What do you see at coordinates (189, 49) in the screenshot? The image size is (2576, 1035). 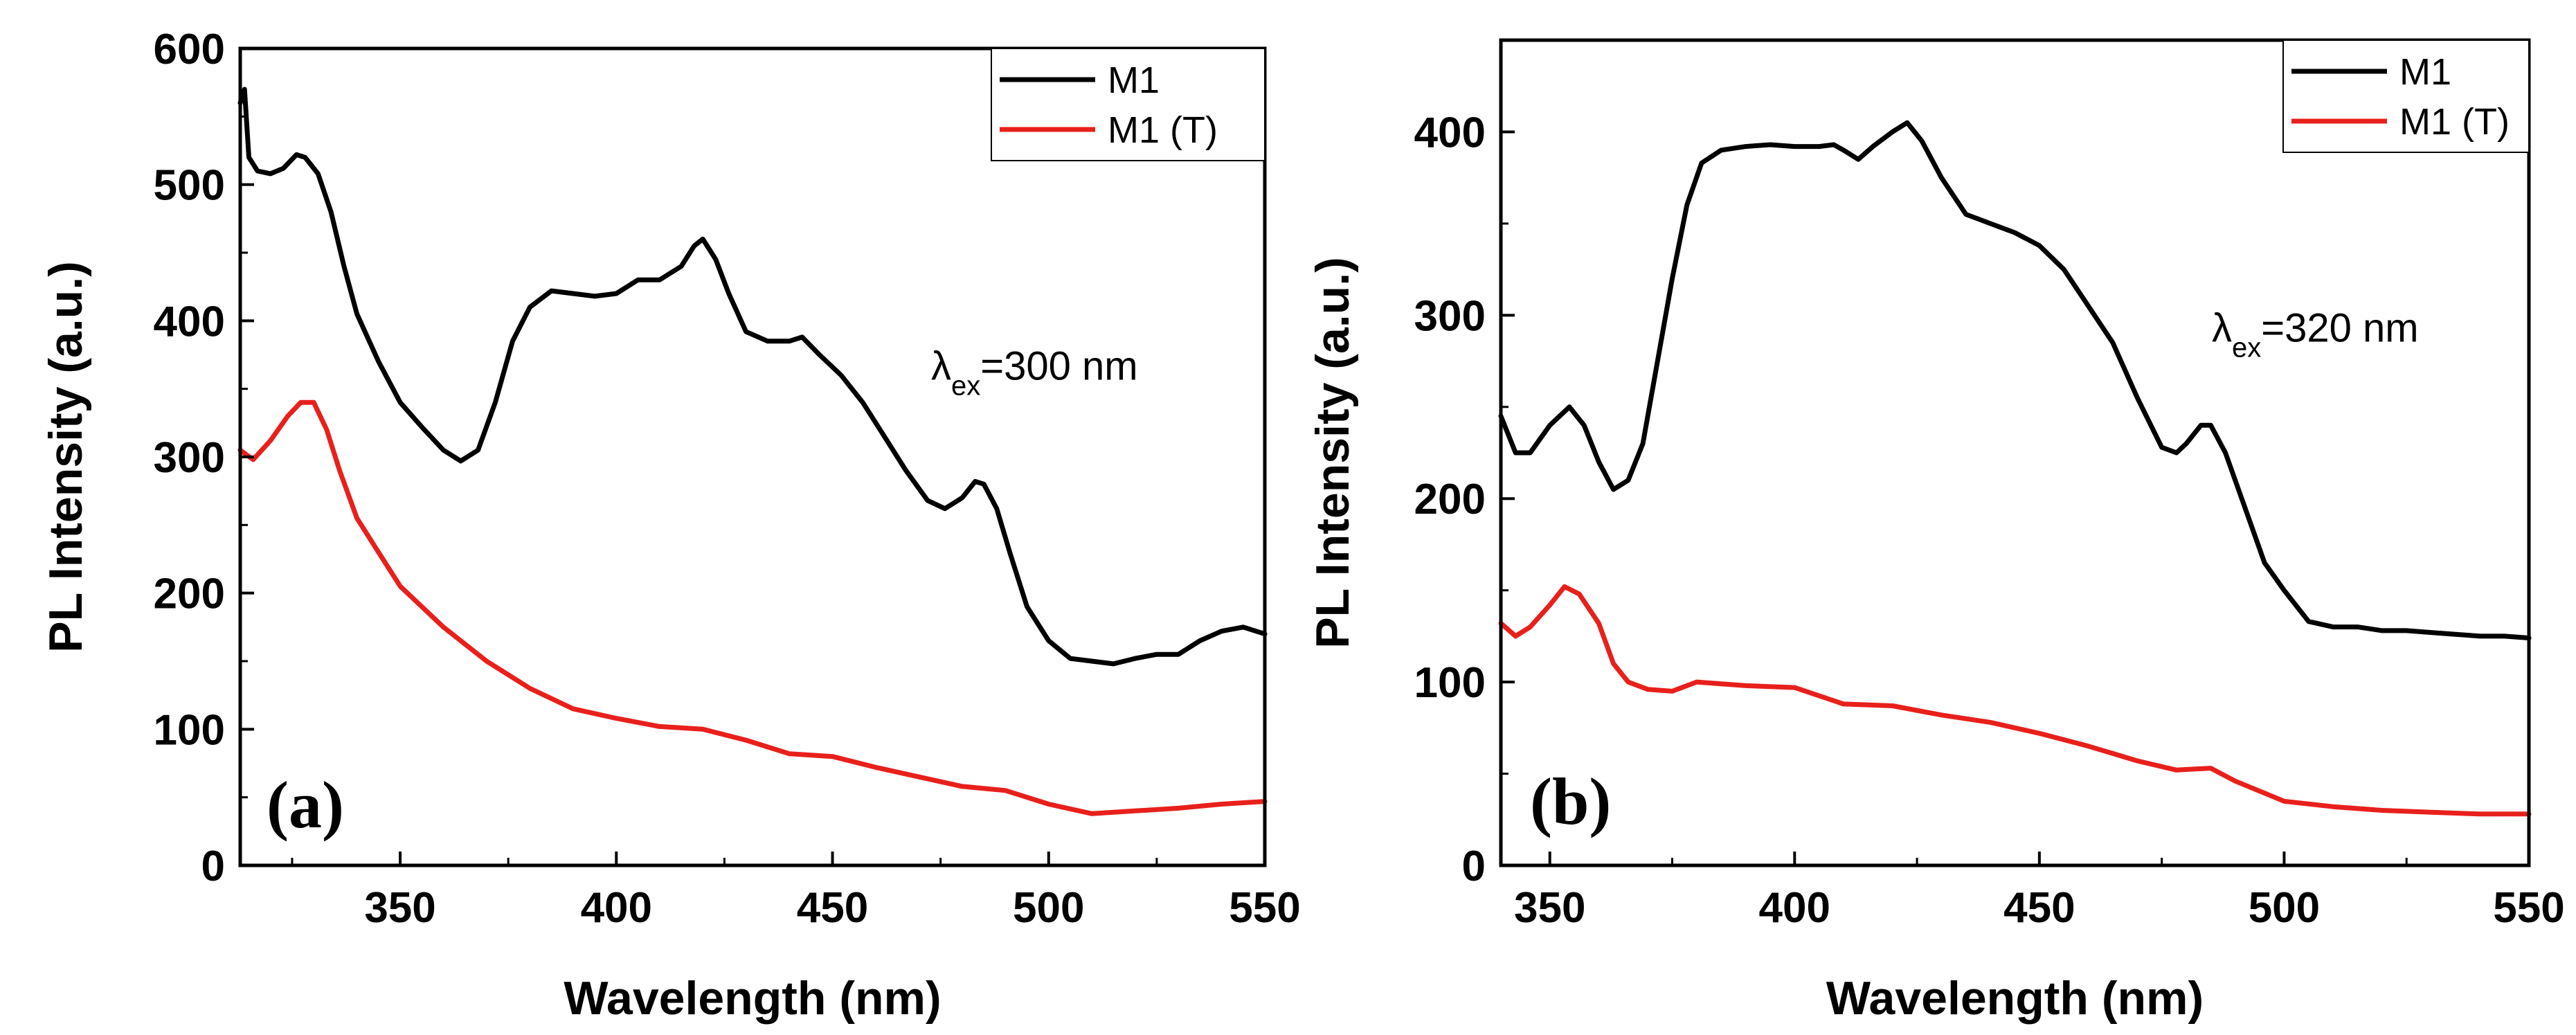 I see `y-tick-label: 600` at bounding box center [189, 49].